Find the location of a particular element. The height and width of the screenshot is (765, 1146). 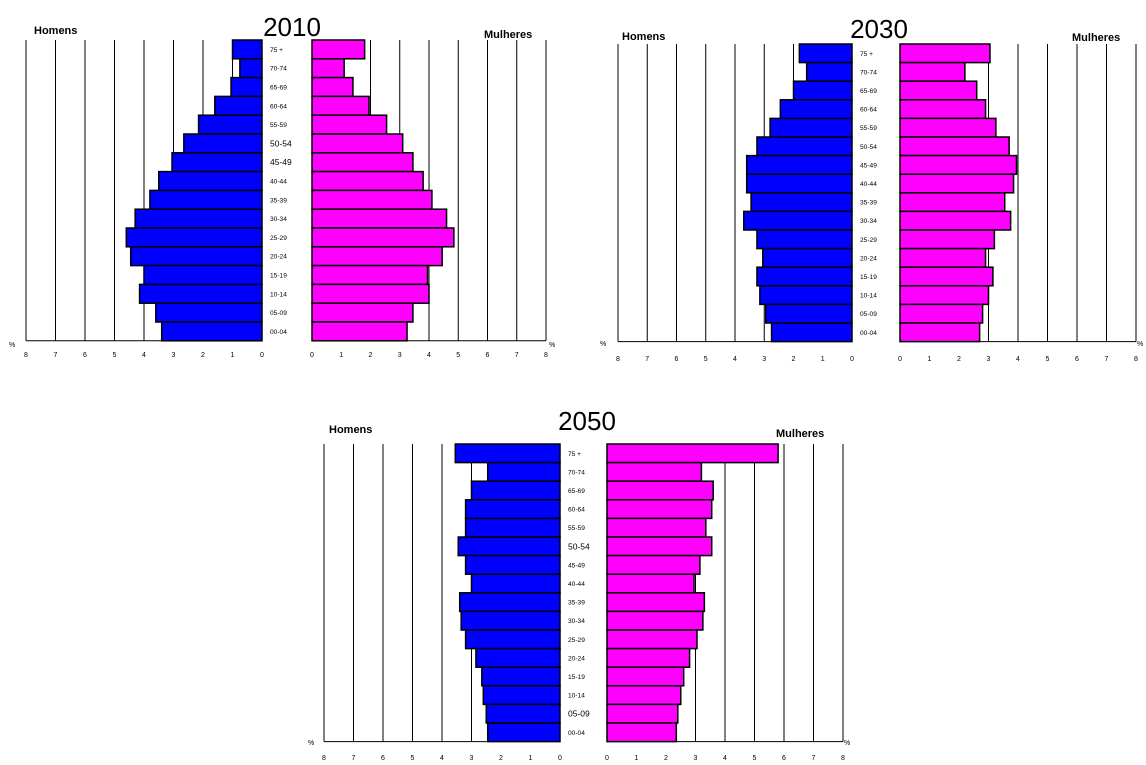

chart-title: 2030 is located at coordinates (879, 29).